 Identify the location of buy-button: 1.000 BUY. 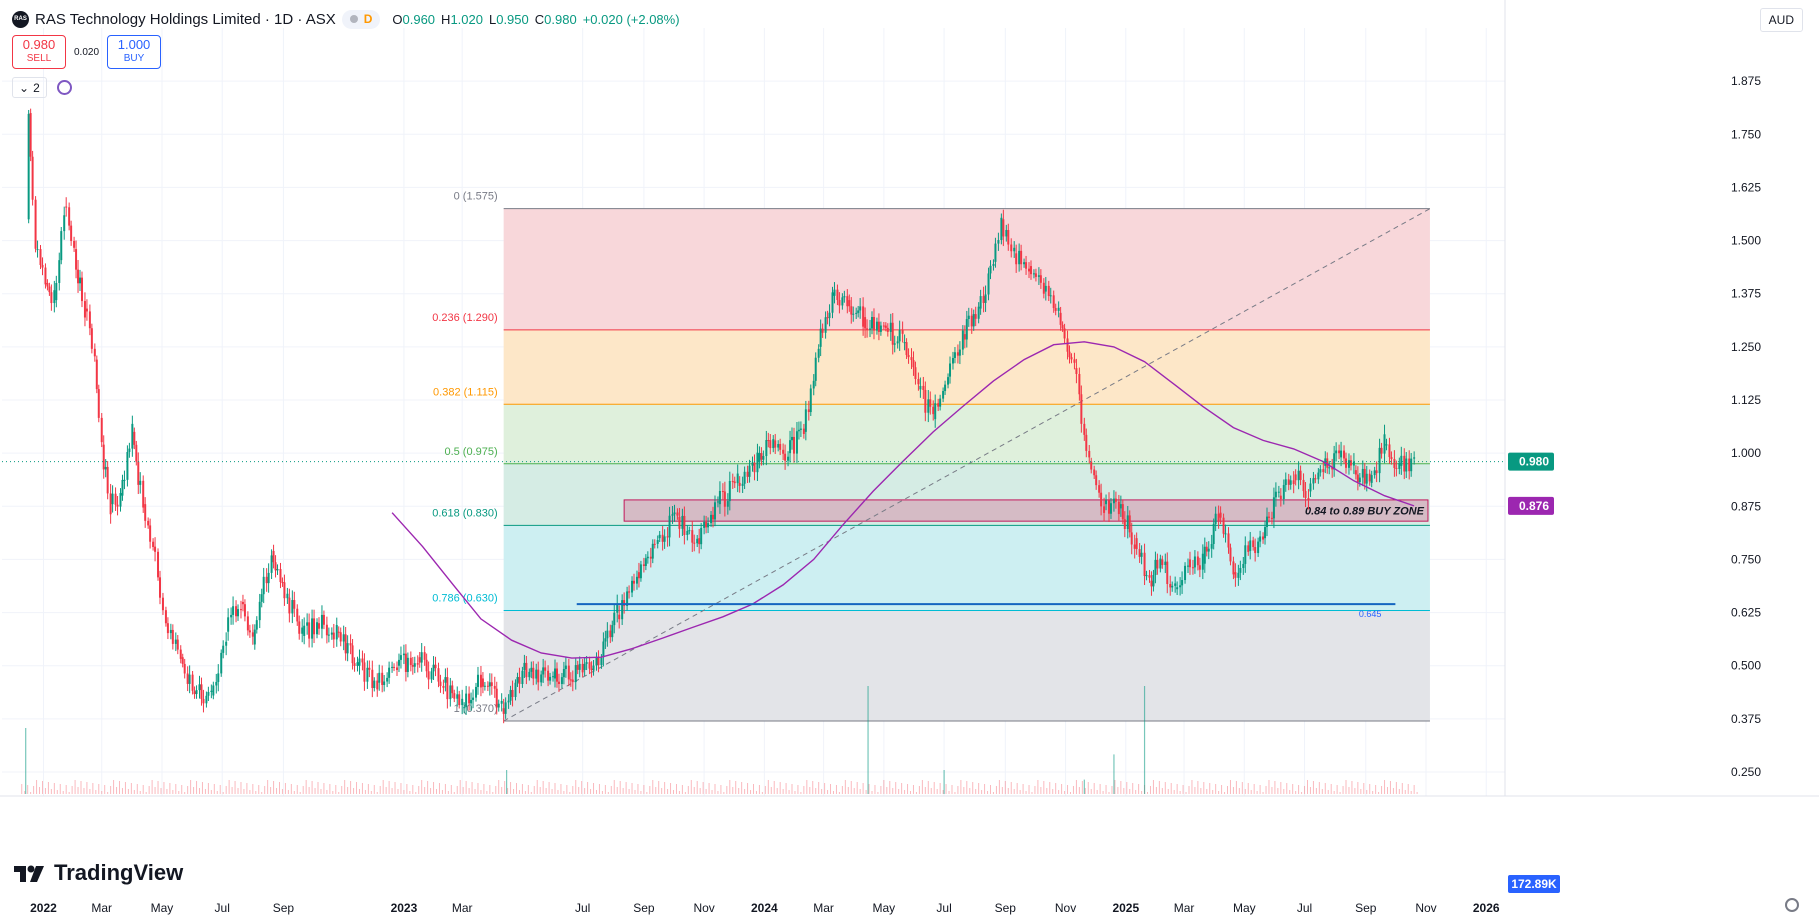
(134, 52).